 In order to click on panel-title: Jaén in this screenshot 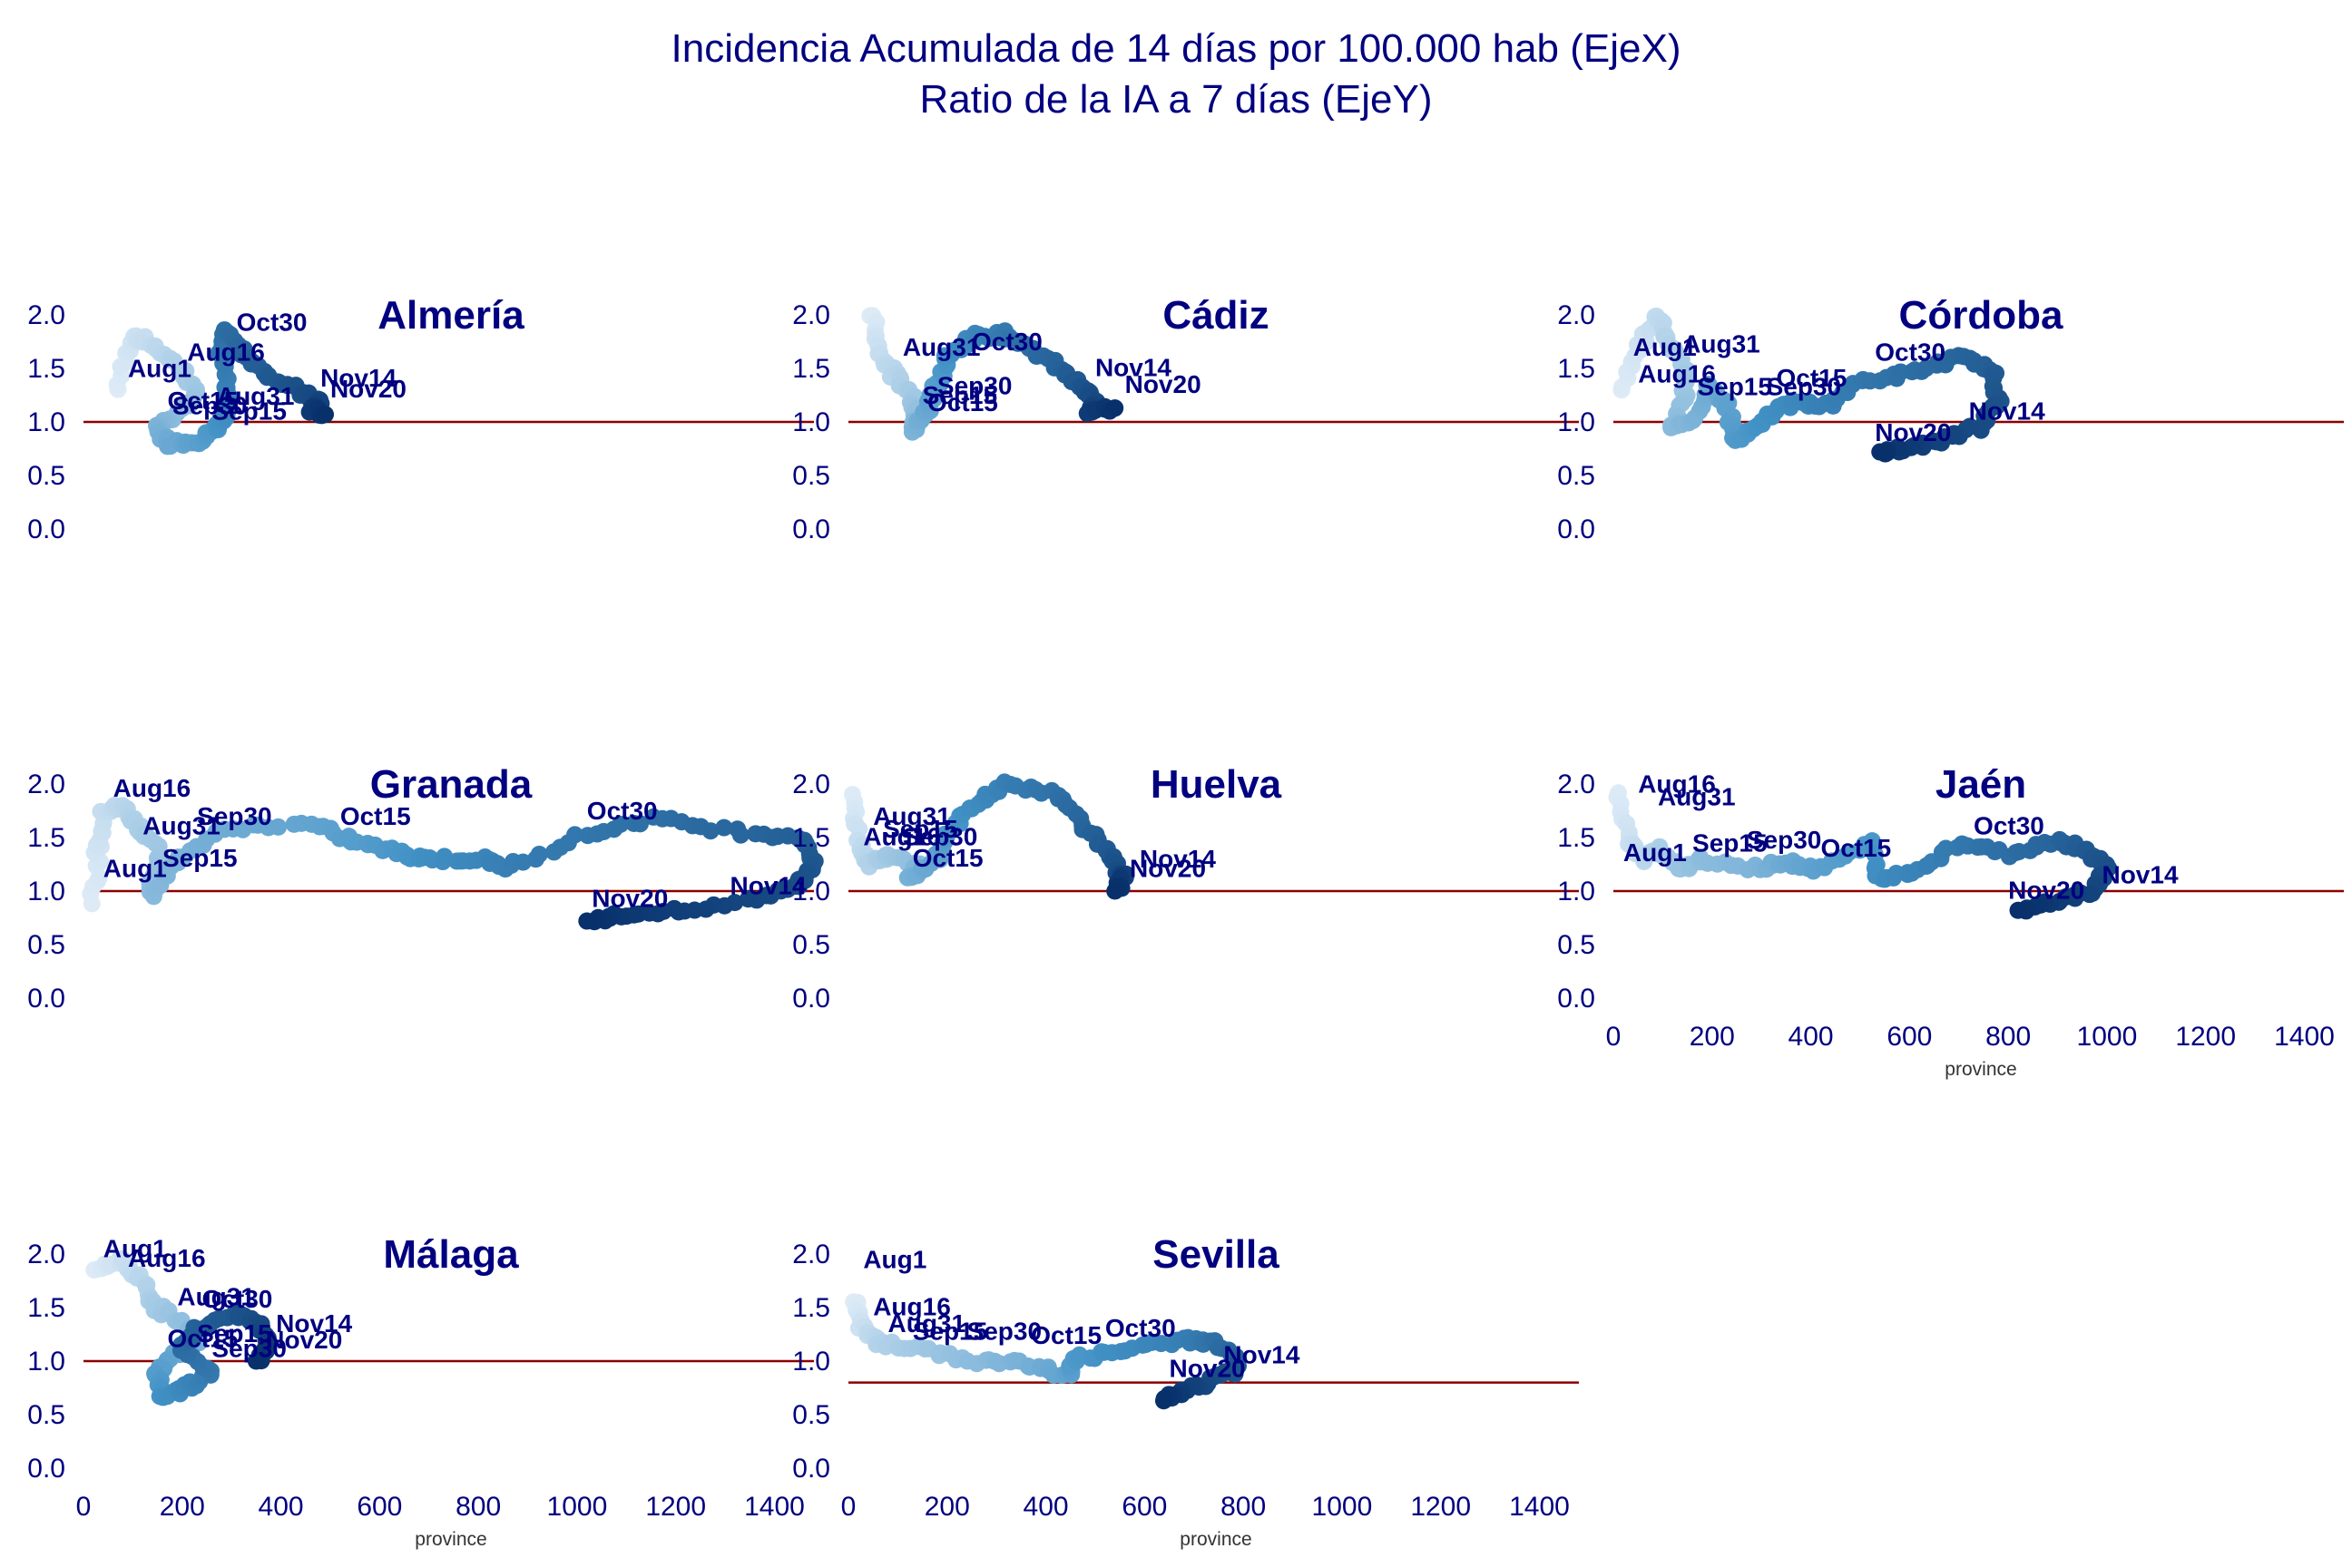, I will do `click(1981, 784)`.